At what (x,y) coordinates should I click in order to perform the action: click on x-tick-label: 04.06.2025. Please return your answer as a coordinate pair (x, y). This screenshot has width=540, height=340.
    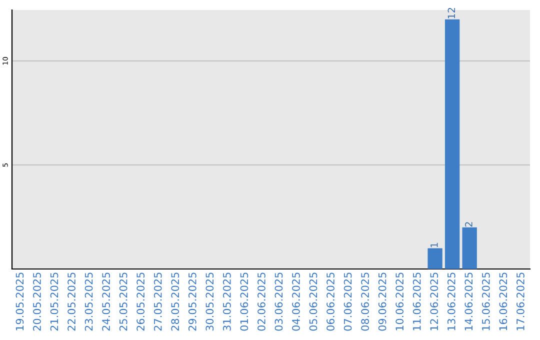
    Looking at the image, I should click on (296, 301).